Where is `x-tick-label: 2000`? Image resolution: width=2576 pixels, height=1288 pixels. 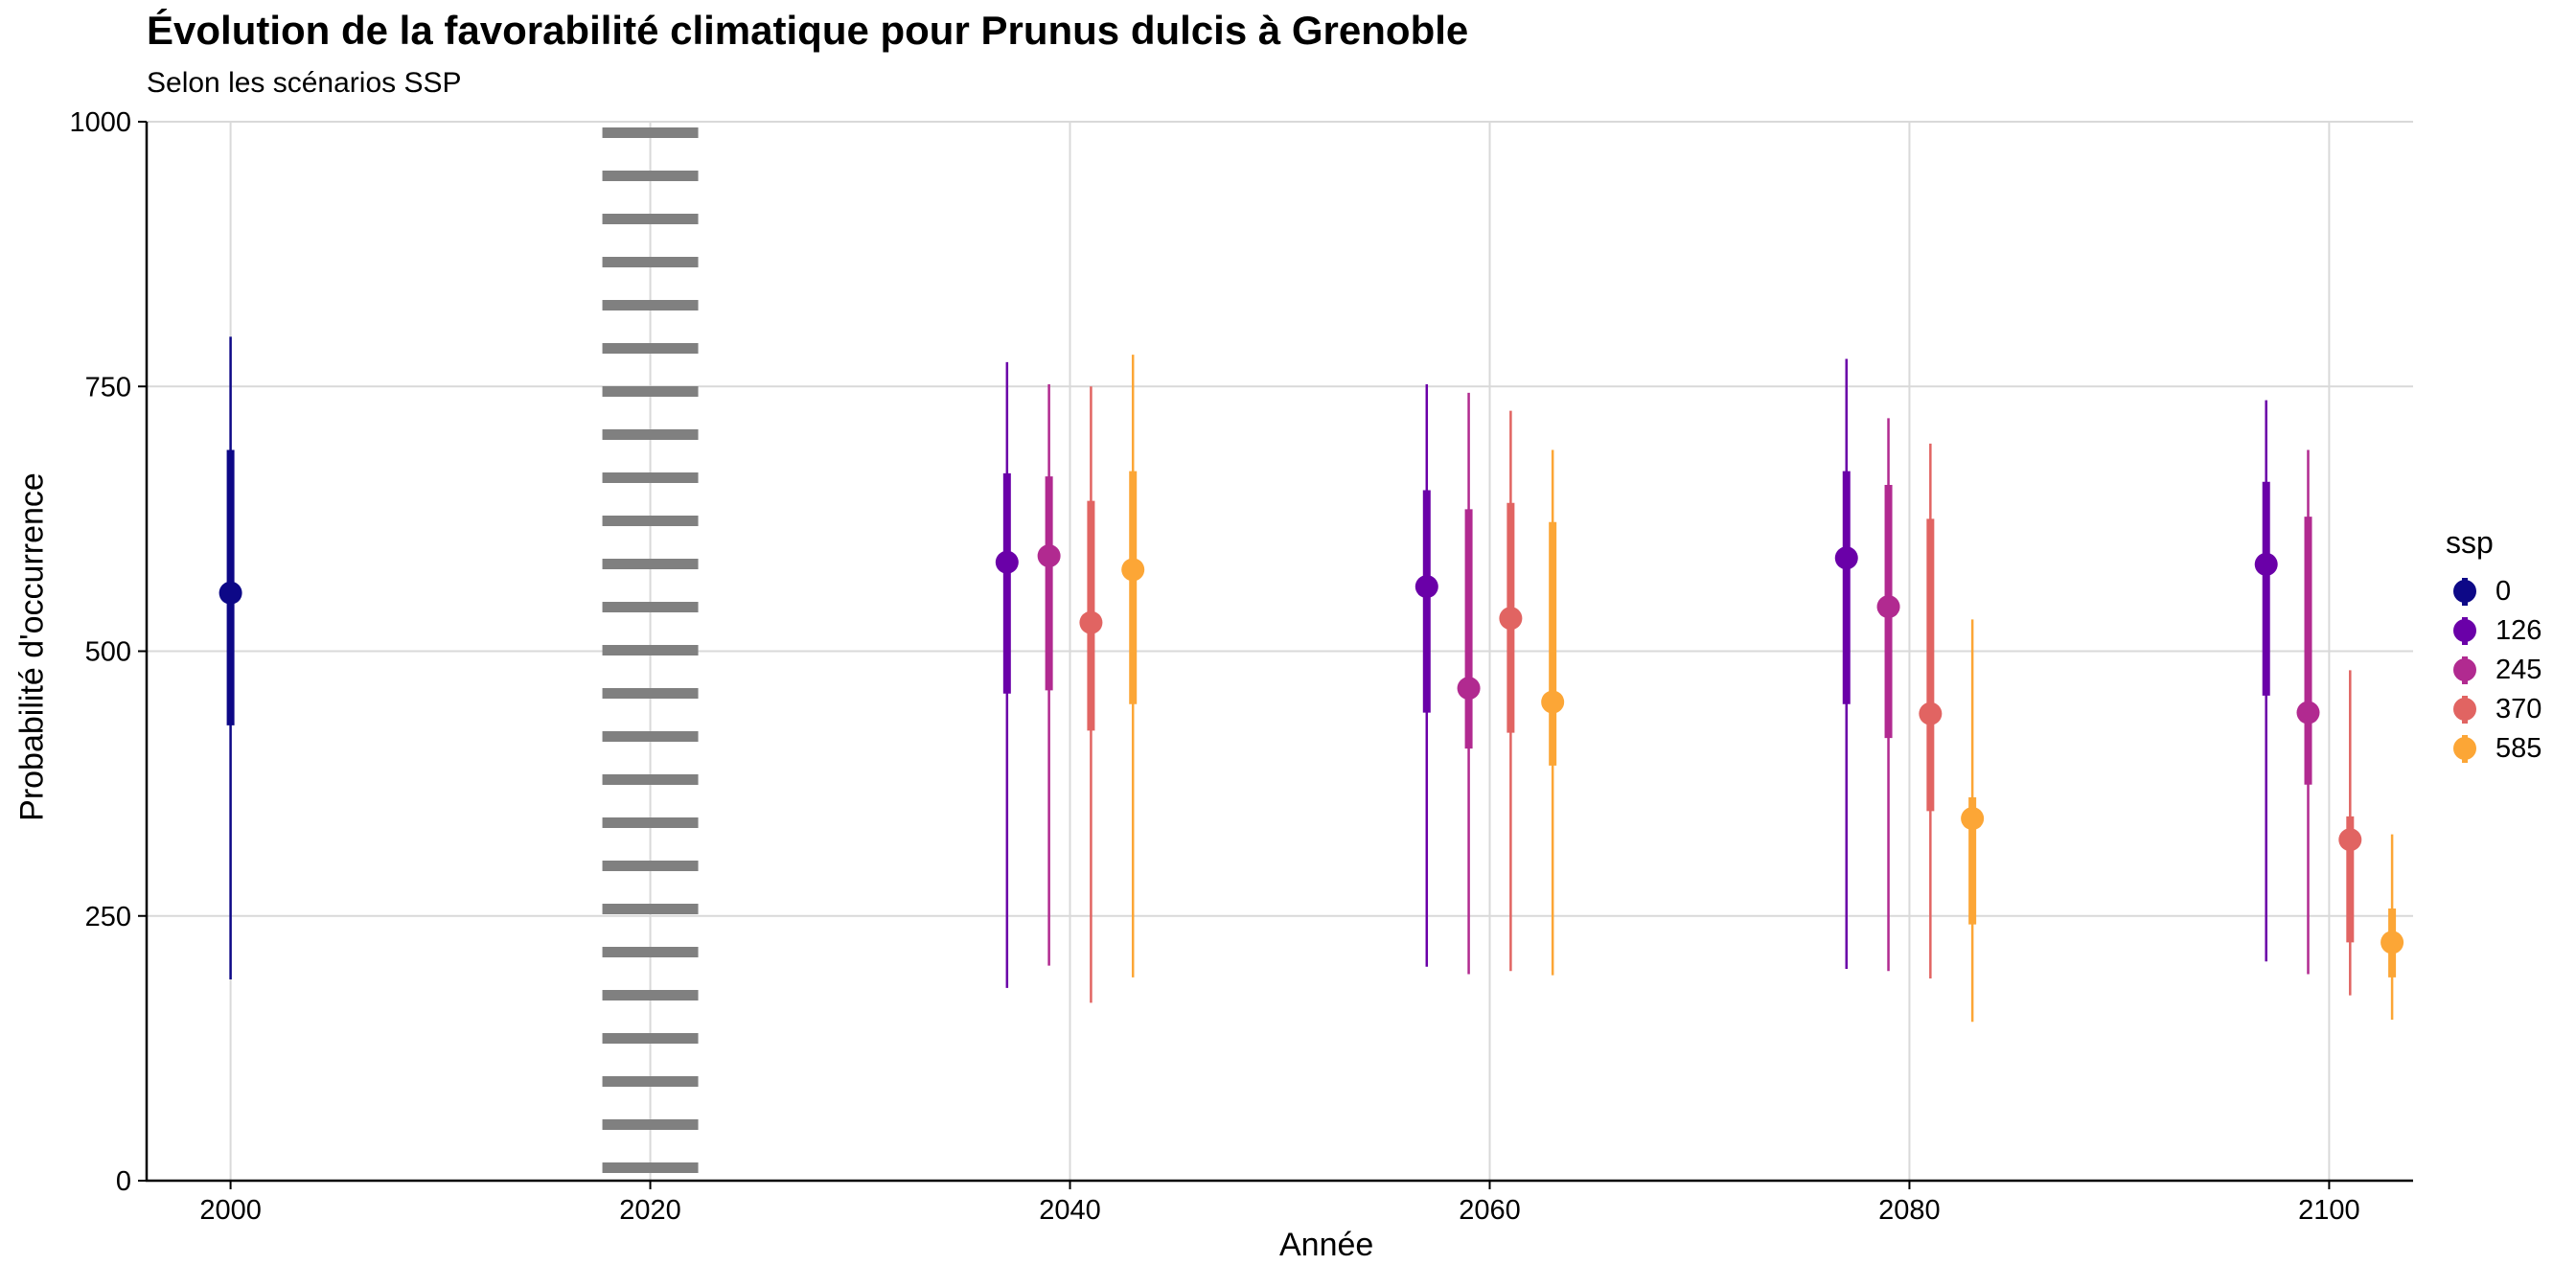 x-tick-label: 2000 is located at coordinates (230, 1210).